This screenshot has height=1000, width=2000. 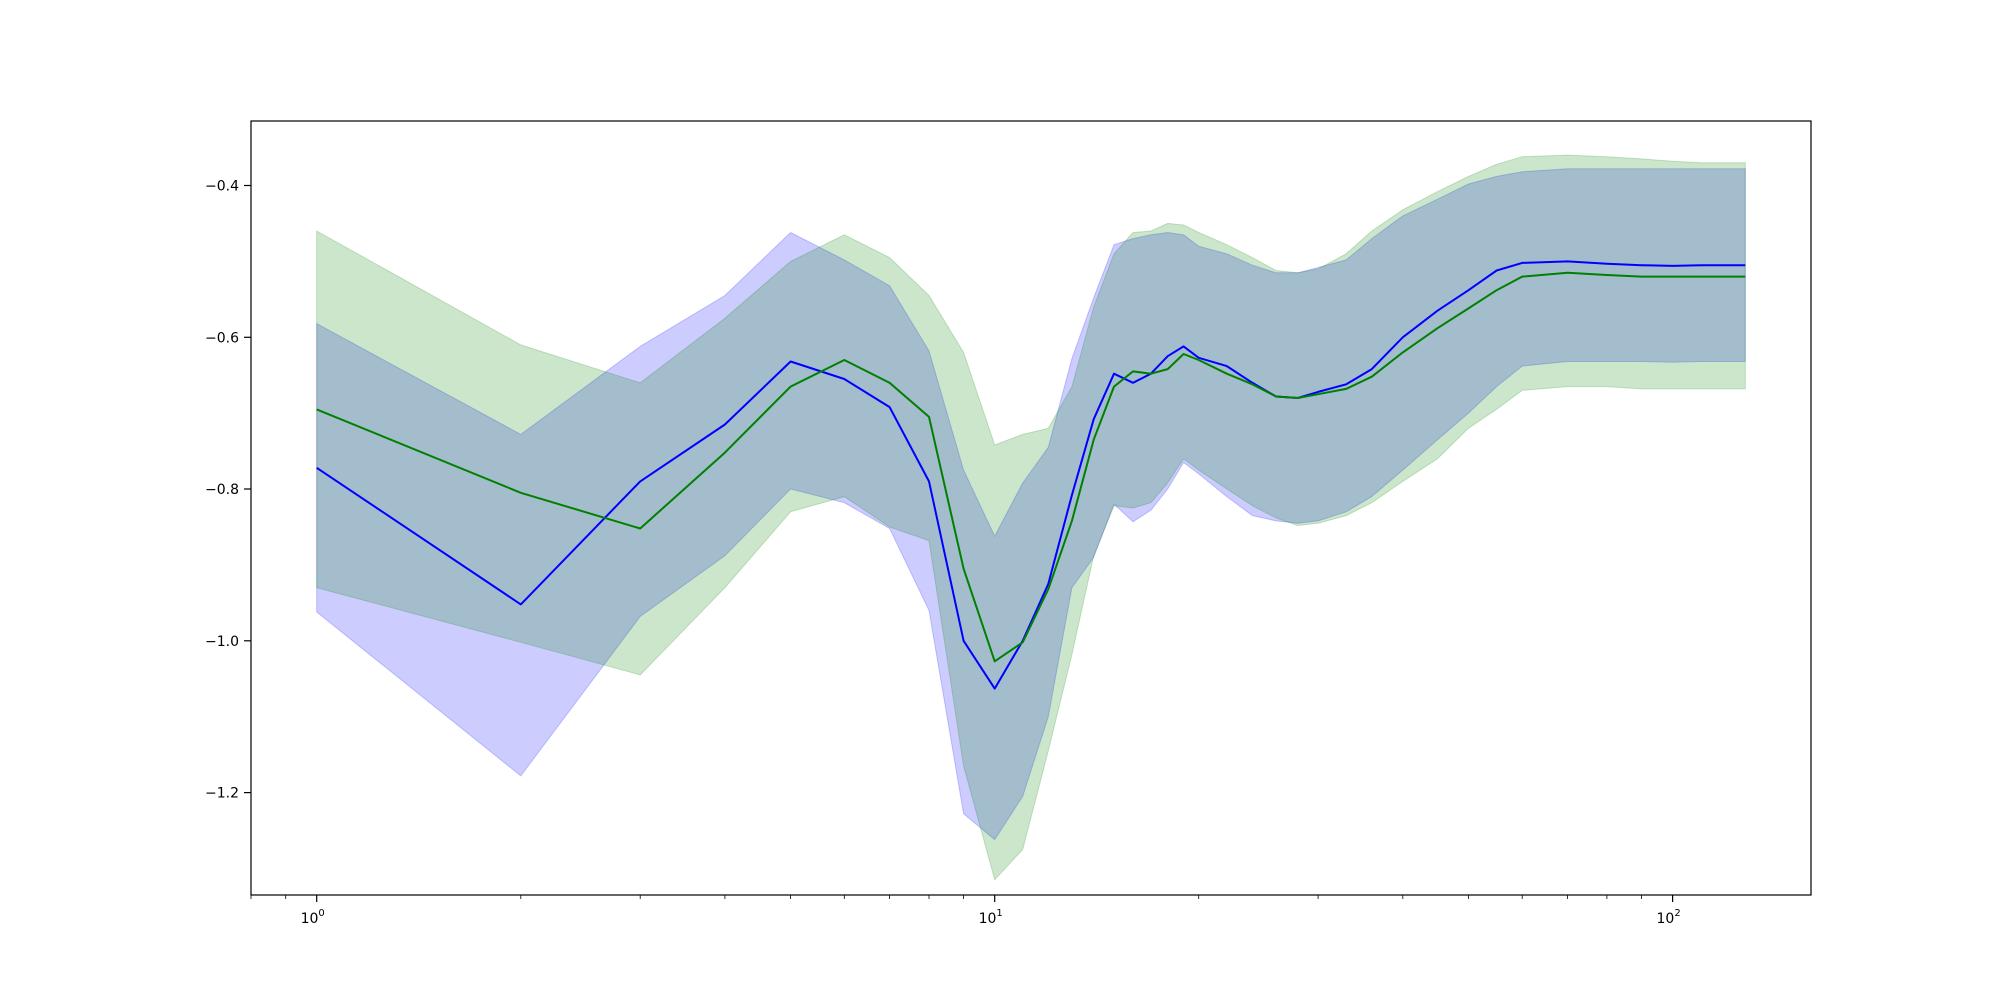 I want to click on x-axis-ticks: 10⁰ 10¹ 10², so click(x=965, y=911).